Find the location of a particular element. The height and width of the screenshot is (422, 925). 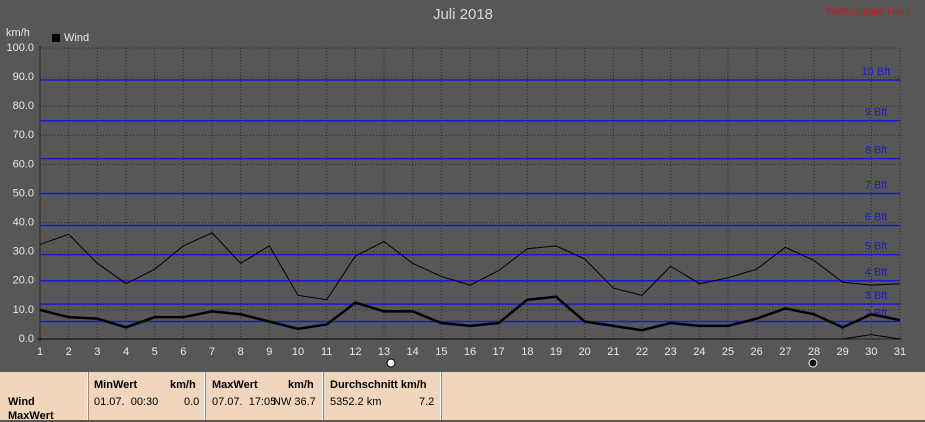

y-tick-label: 100.0 is located at coordinates (20, 48).